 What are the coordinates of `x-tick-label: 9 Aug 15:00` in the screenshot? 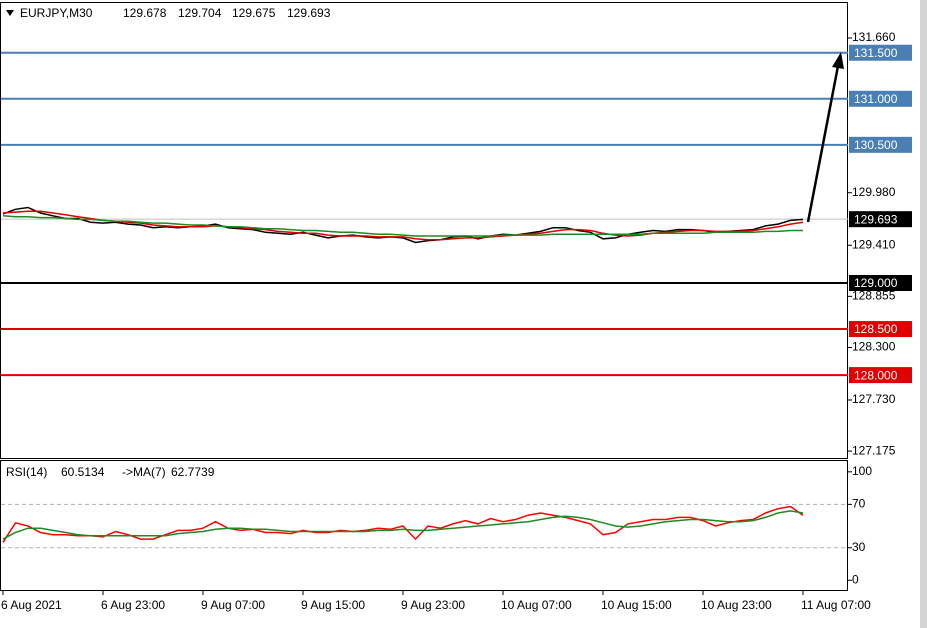 It's located at (333, 605).